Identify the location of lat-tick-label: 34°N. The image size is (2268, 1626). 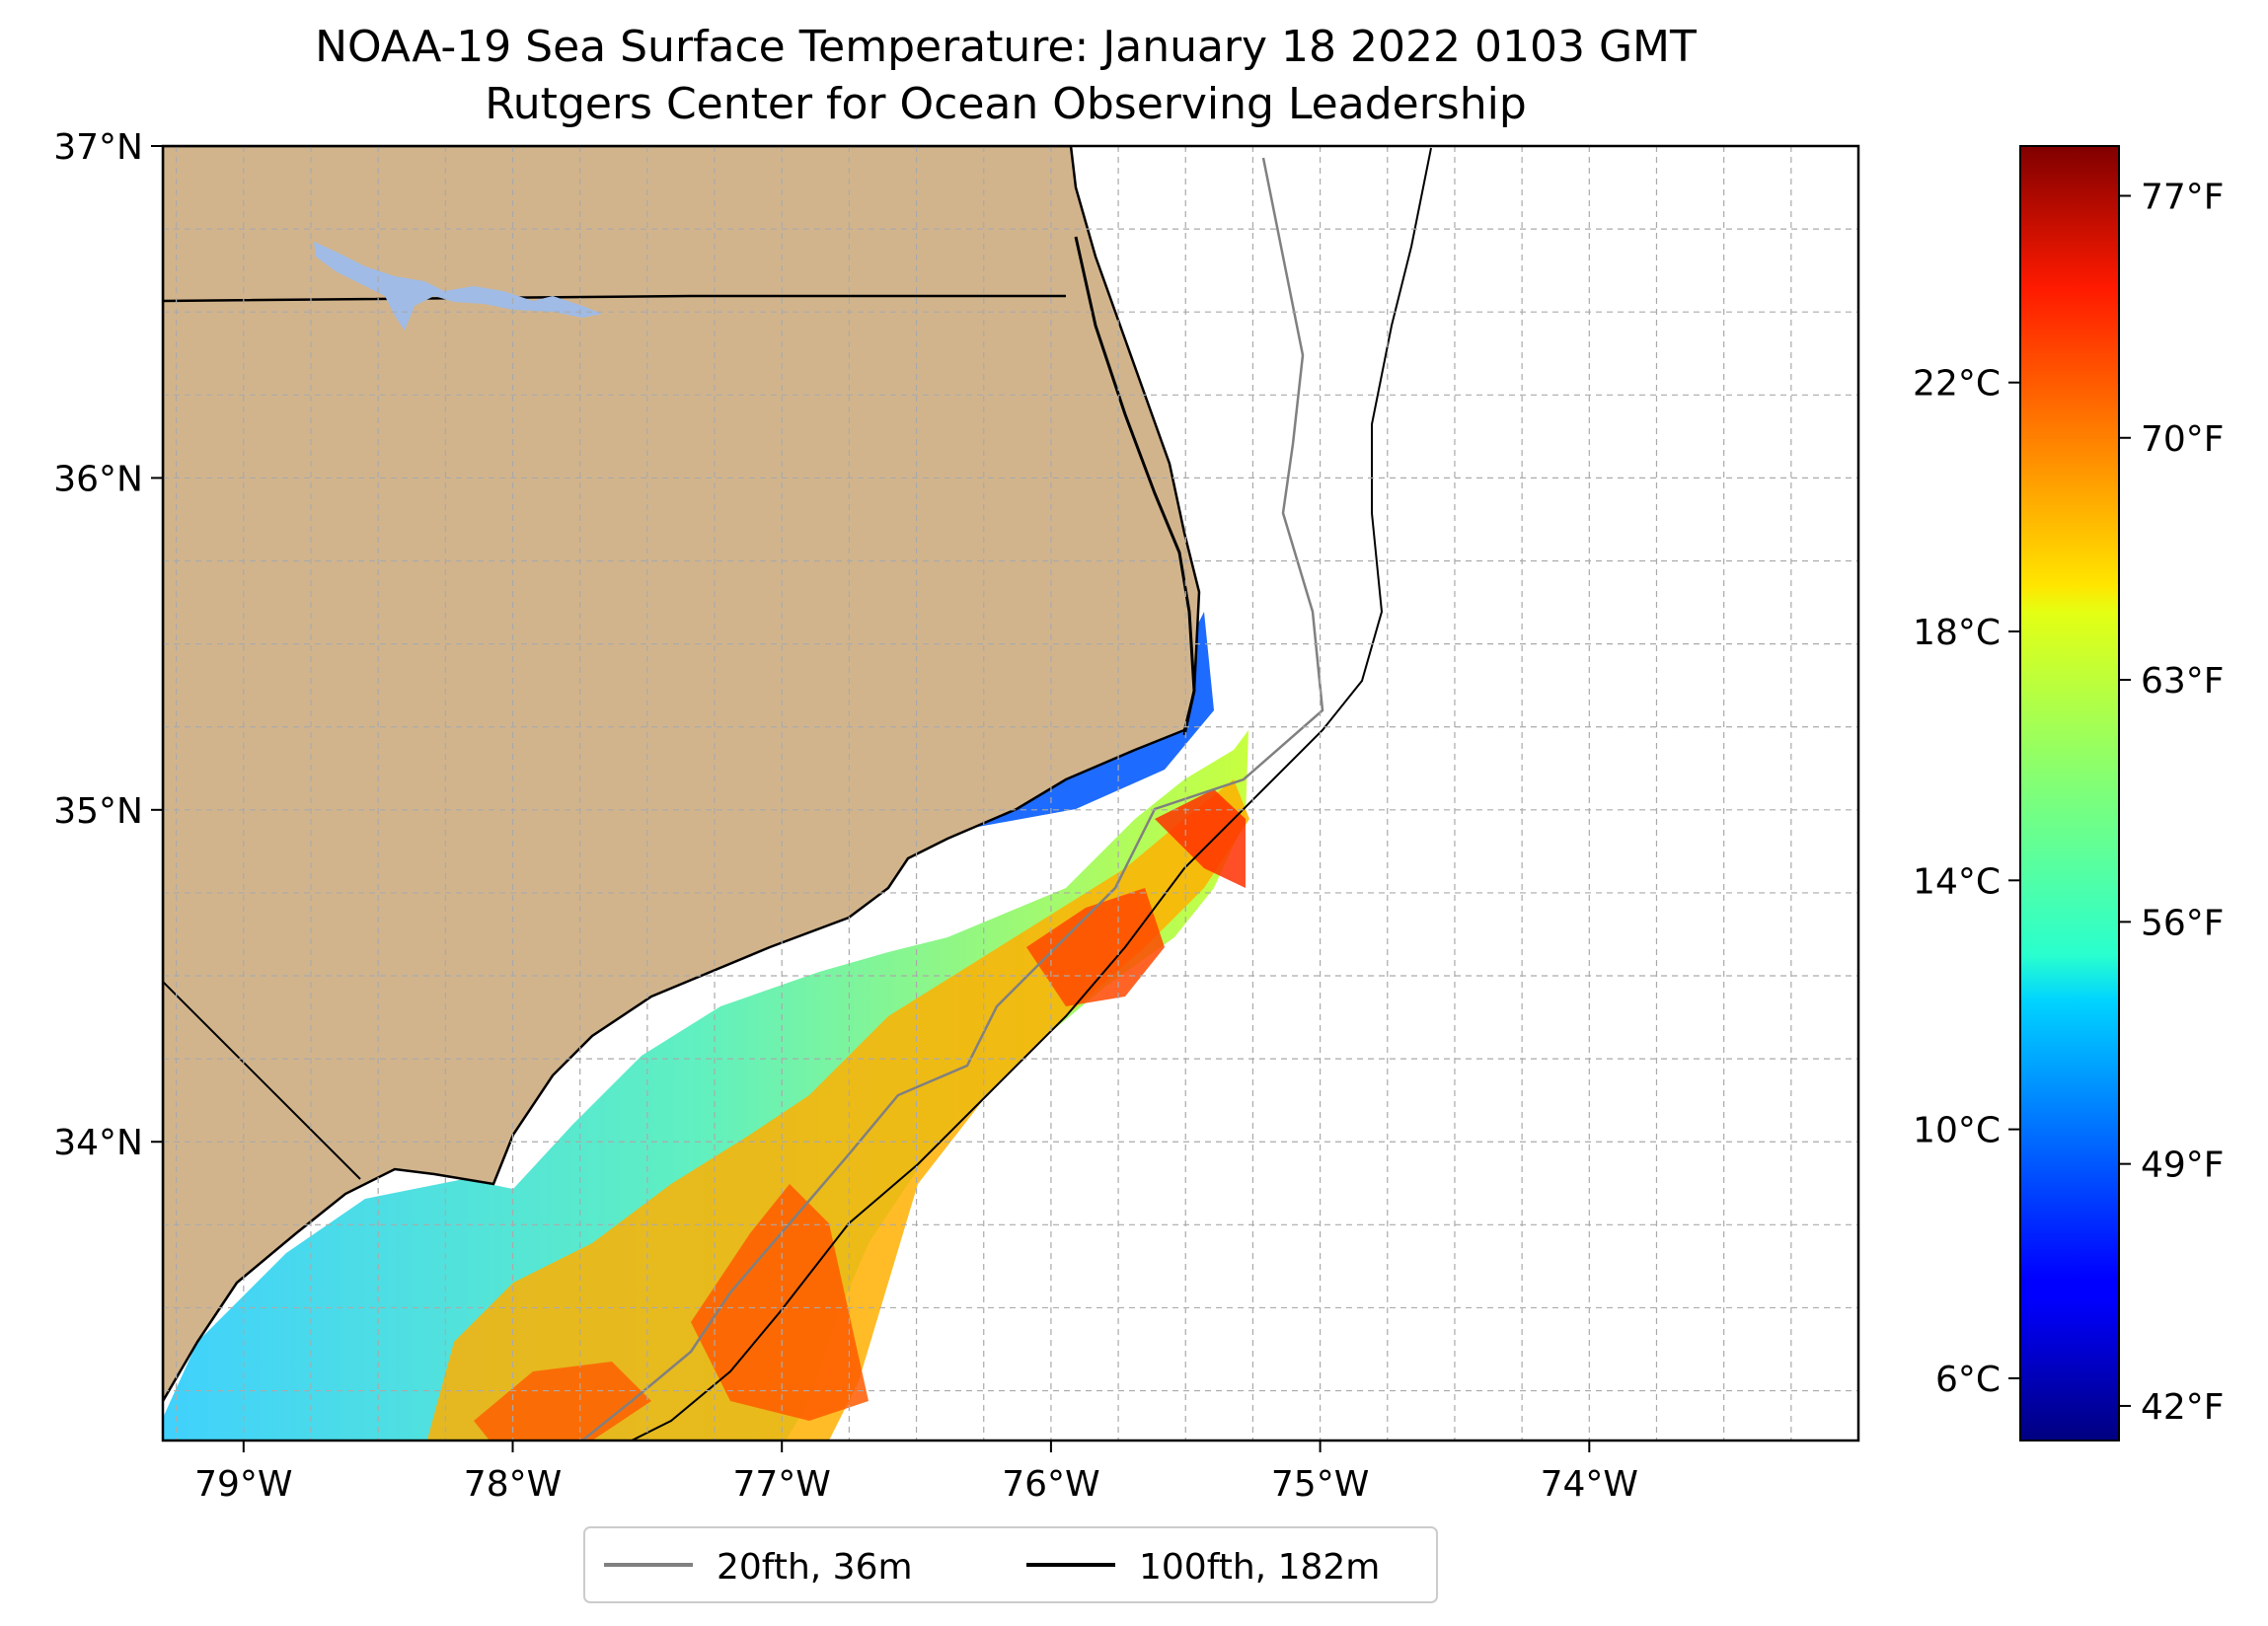
(98, 1143).